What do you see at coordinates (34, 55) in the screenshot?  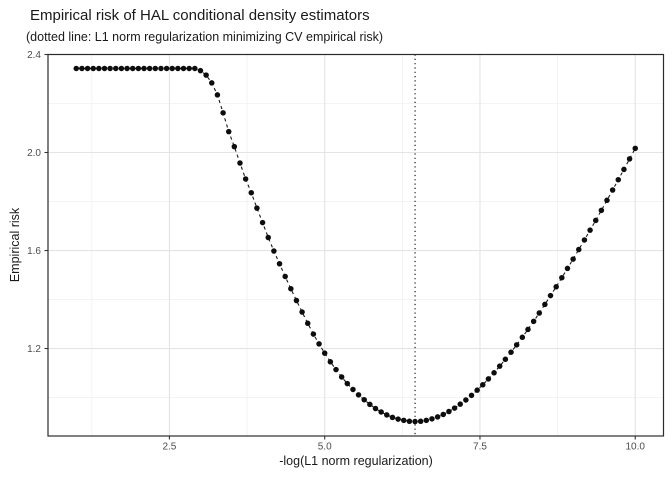 I see `y-tick-label: 2.4` at bounding box center [34, 55].